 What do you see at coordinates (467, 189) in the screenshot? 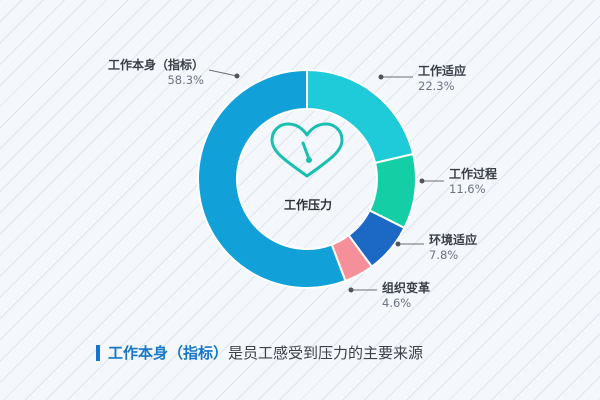
I see `slice-percent: 11.6%` at bounding box center [467, 189].